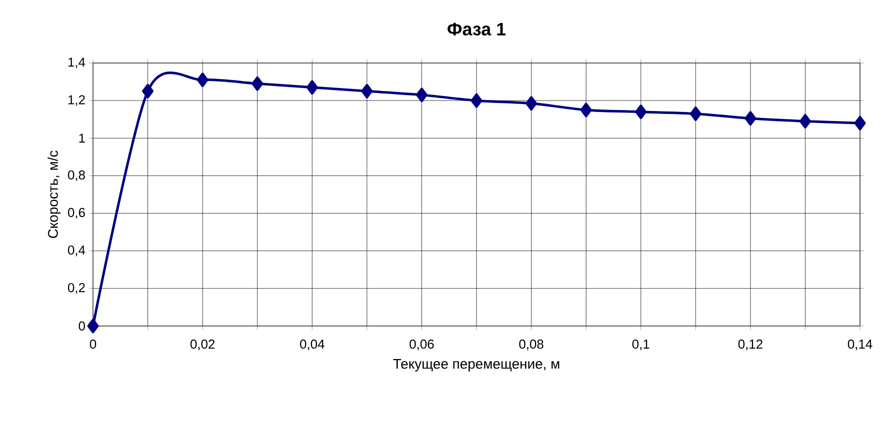  I want to click on y-tick-label: 1,4, so click(77, 63).